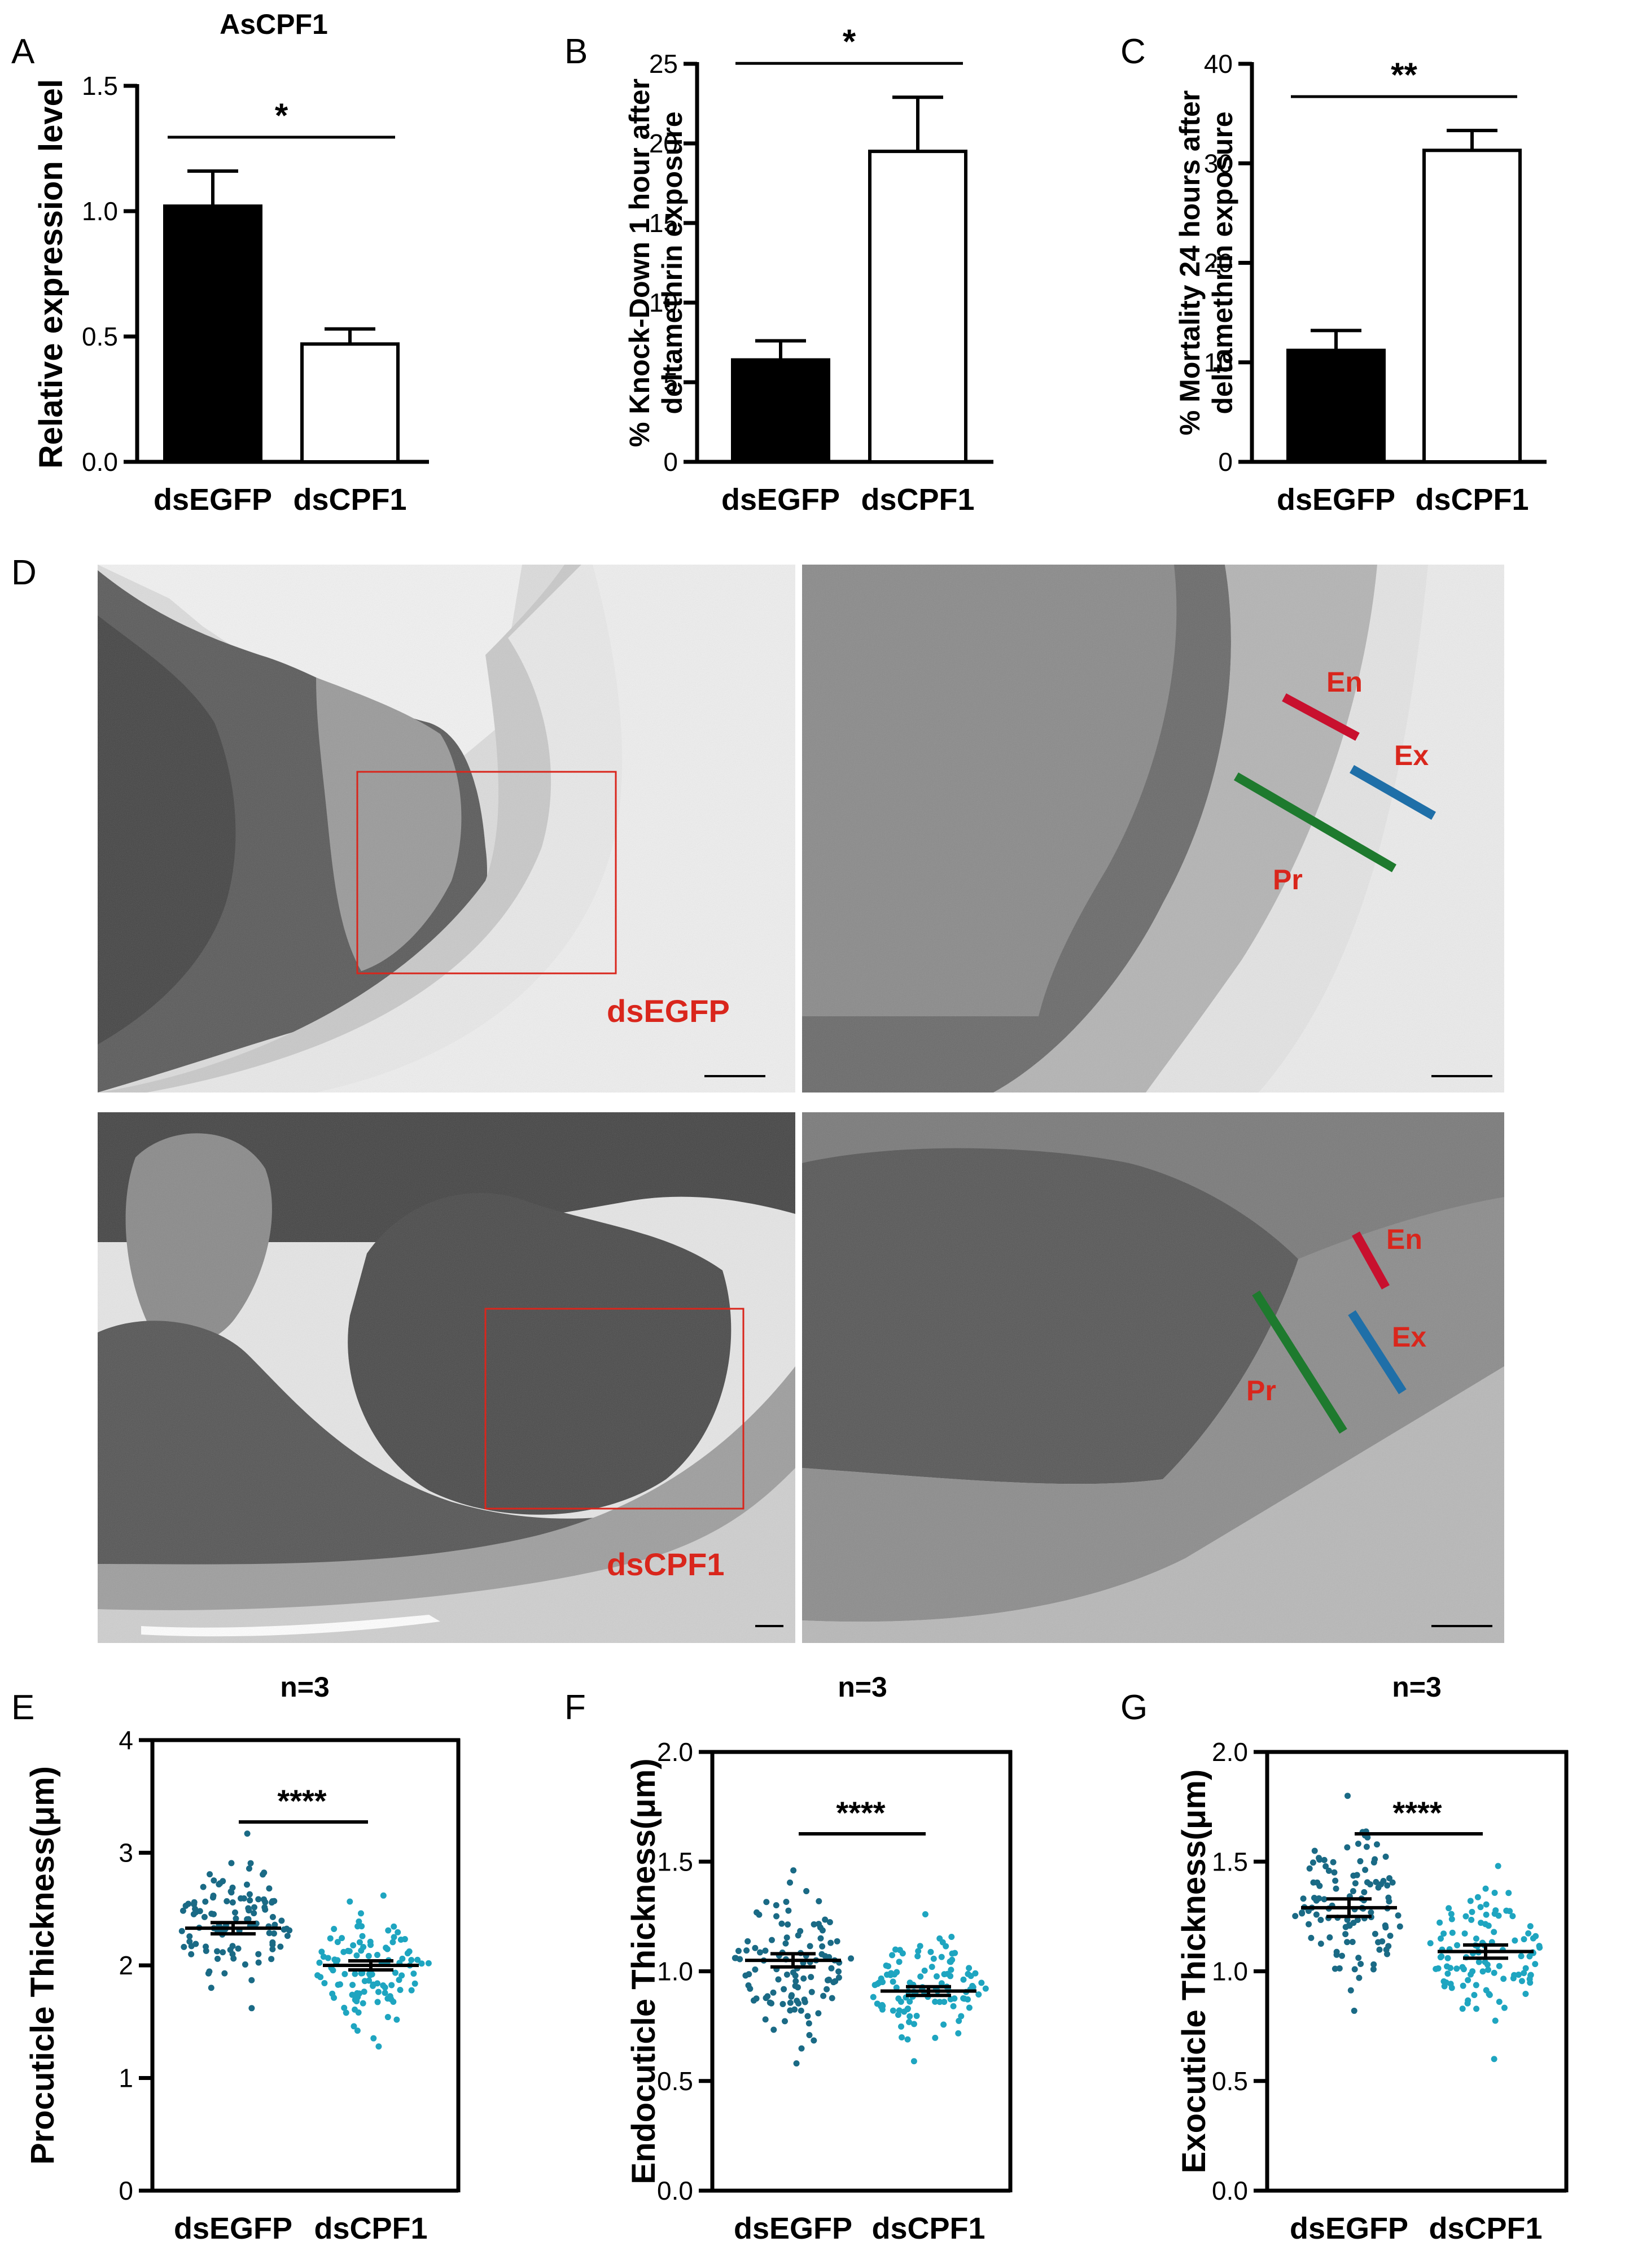 The height and width of the screenshot is (2268, 1638). Describe the element at coordinates (670, 462) in the screenshot. I see `y-tick-label: 0` at that location.